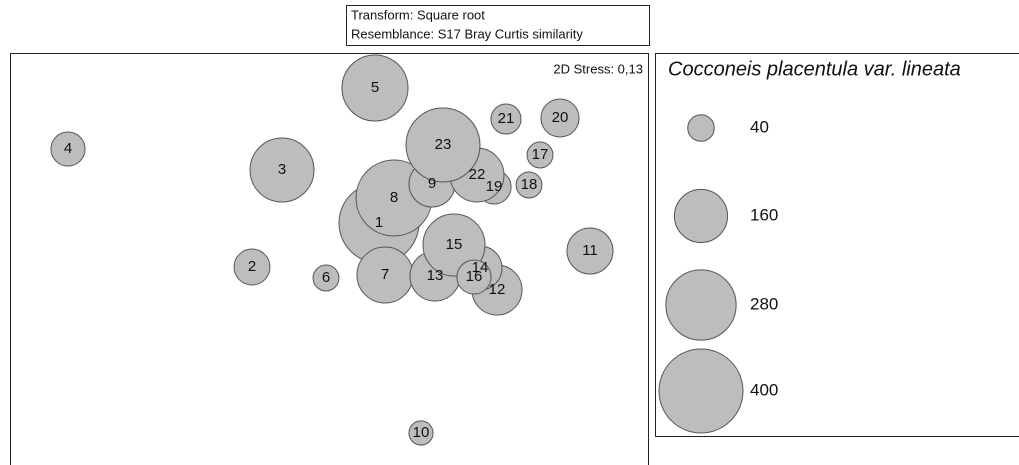  I want to click on point-label: 4, so click(68, 148).